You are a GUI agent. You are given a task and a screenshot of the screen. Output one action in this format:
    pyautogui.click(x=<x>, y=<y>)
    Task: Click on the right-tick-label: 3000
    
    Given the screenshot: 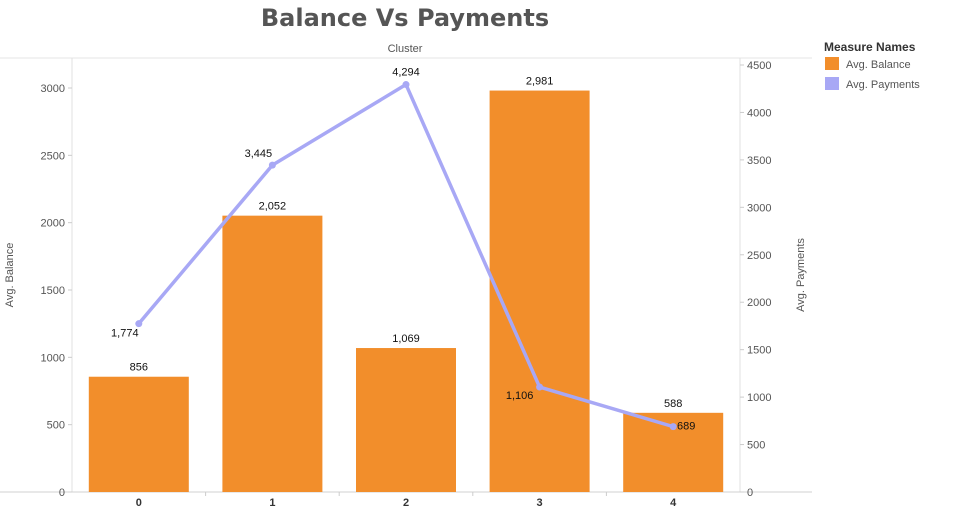 What is the action you would take?
    pyautogui.click(x=759, y=208)
    